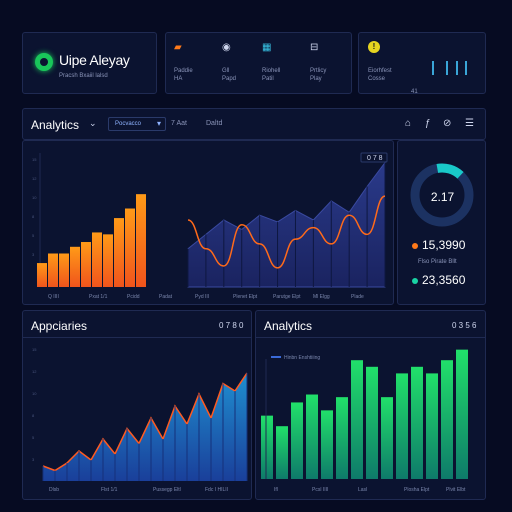  I want to click on corner-value: 0 7 8, so click(375, 158).